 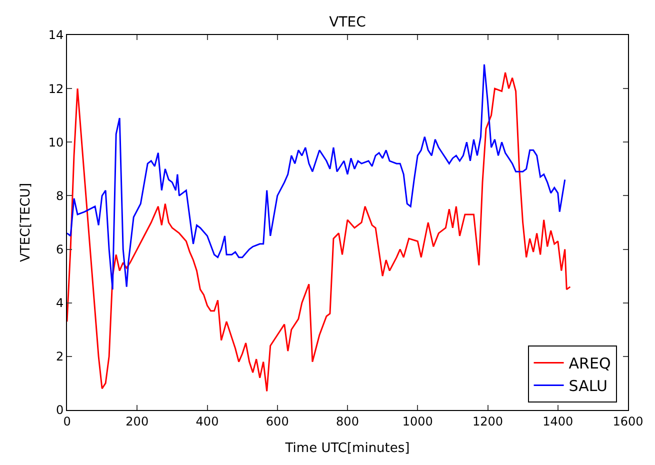 What do you see at coordinates (60, 410) in the screenshot?
I see `y-tick-label: 0` at bounding box center [60, 410].